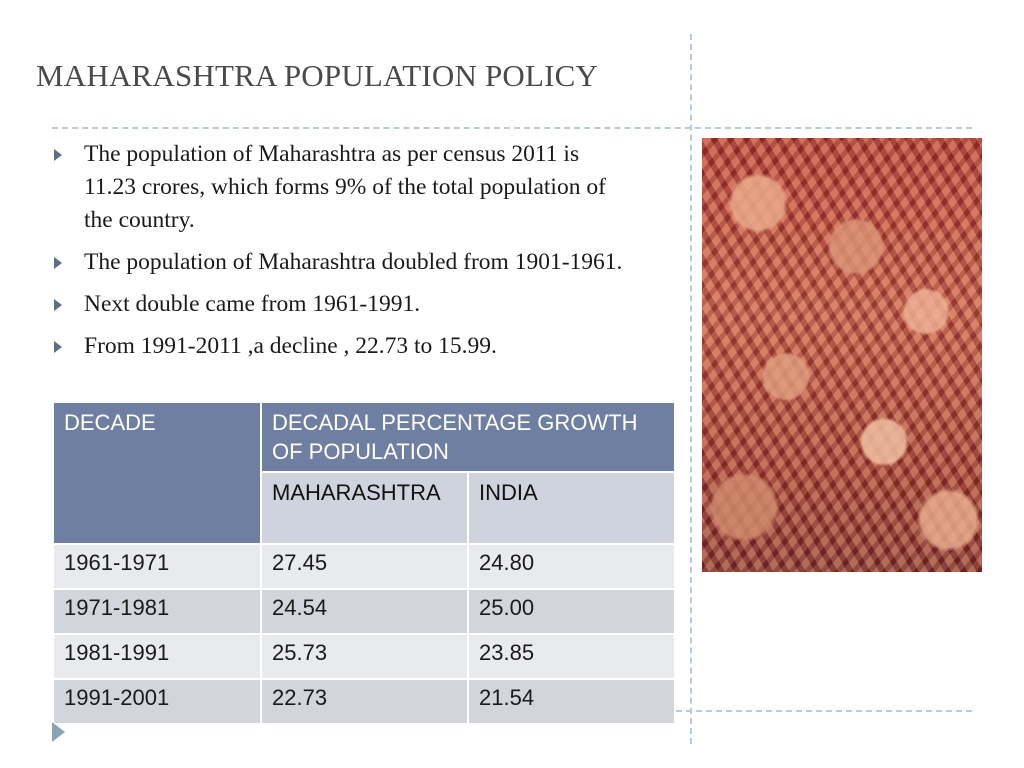  Describe the element at coordinates (824, 711) in the screenshot. I see `bottom-divider` at that location.